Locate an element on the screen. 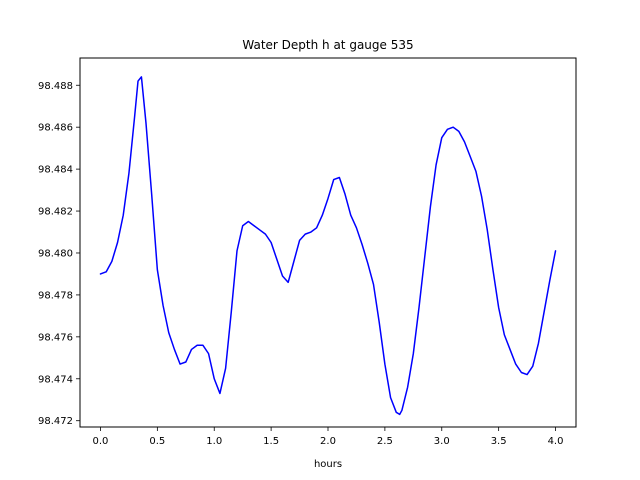  y-tick-label: 98.484 is located at coordinates (55, 170).